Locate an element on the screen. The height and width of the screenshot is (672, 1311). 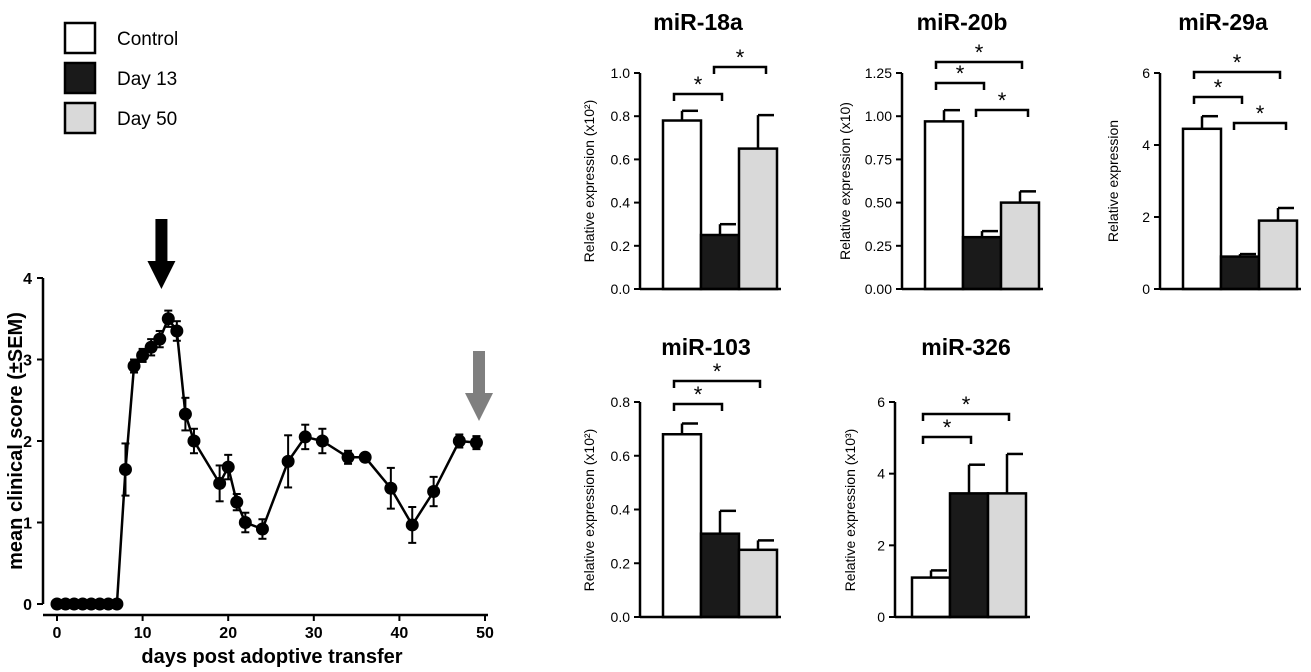
y-tick-label: 1 is located at coordinates (27, 524).